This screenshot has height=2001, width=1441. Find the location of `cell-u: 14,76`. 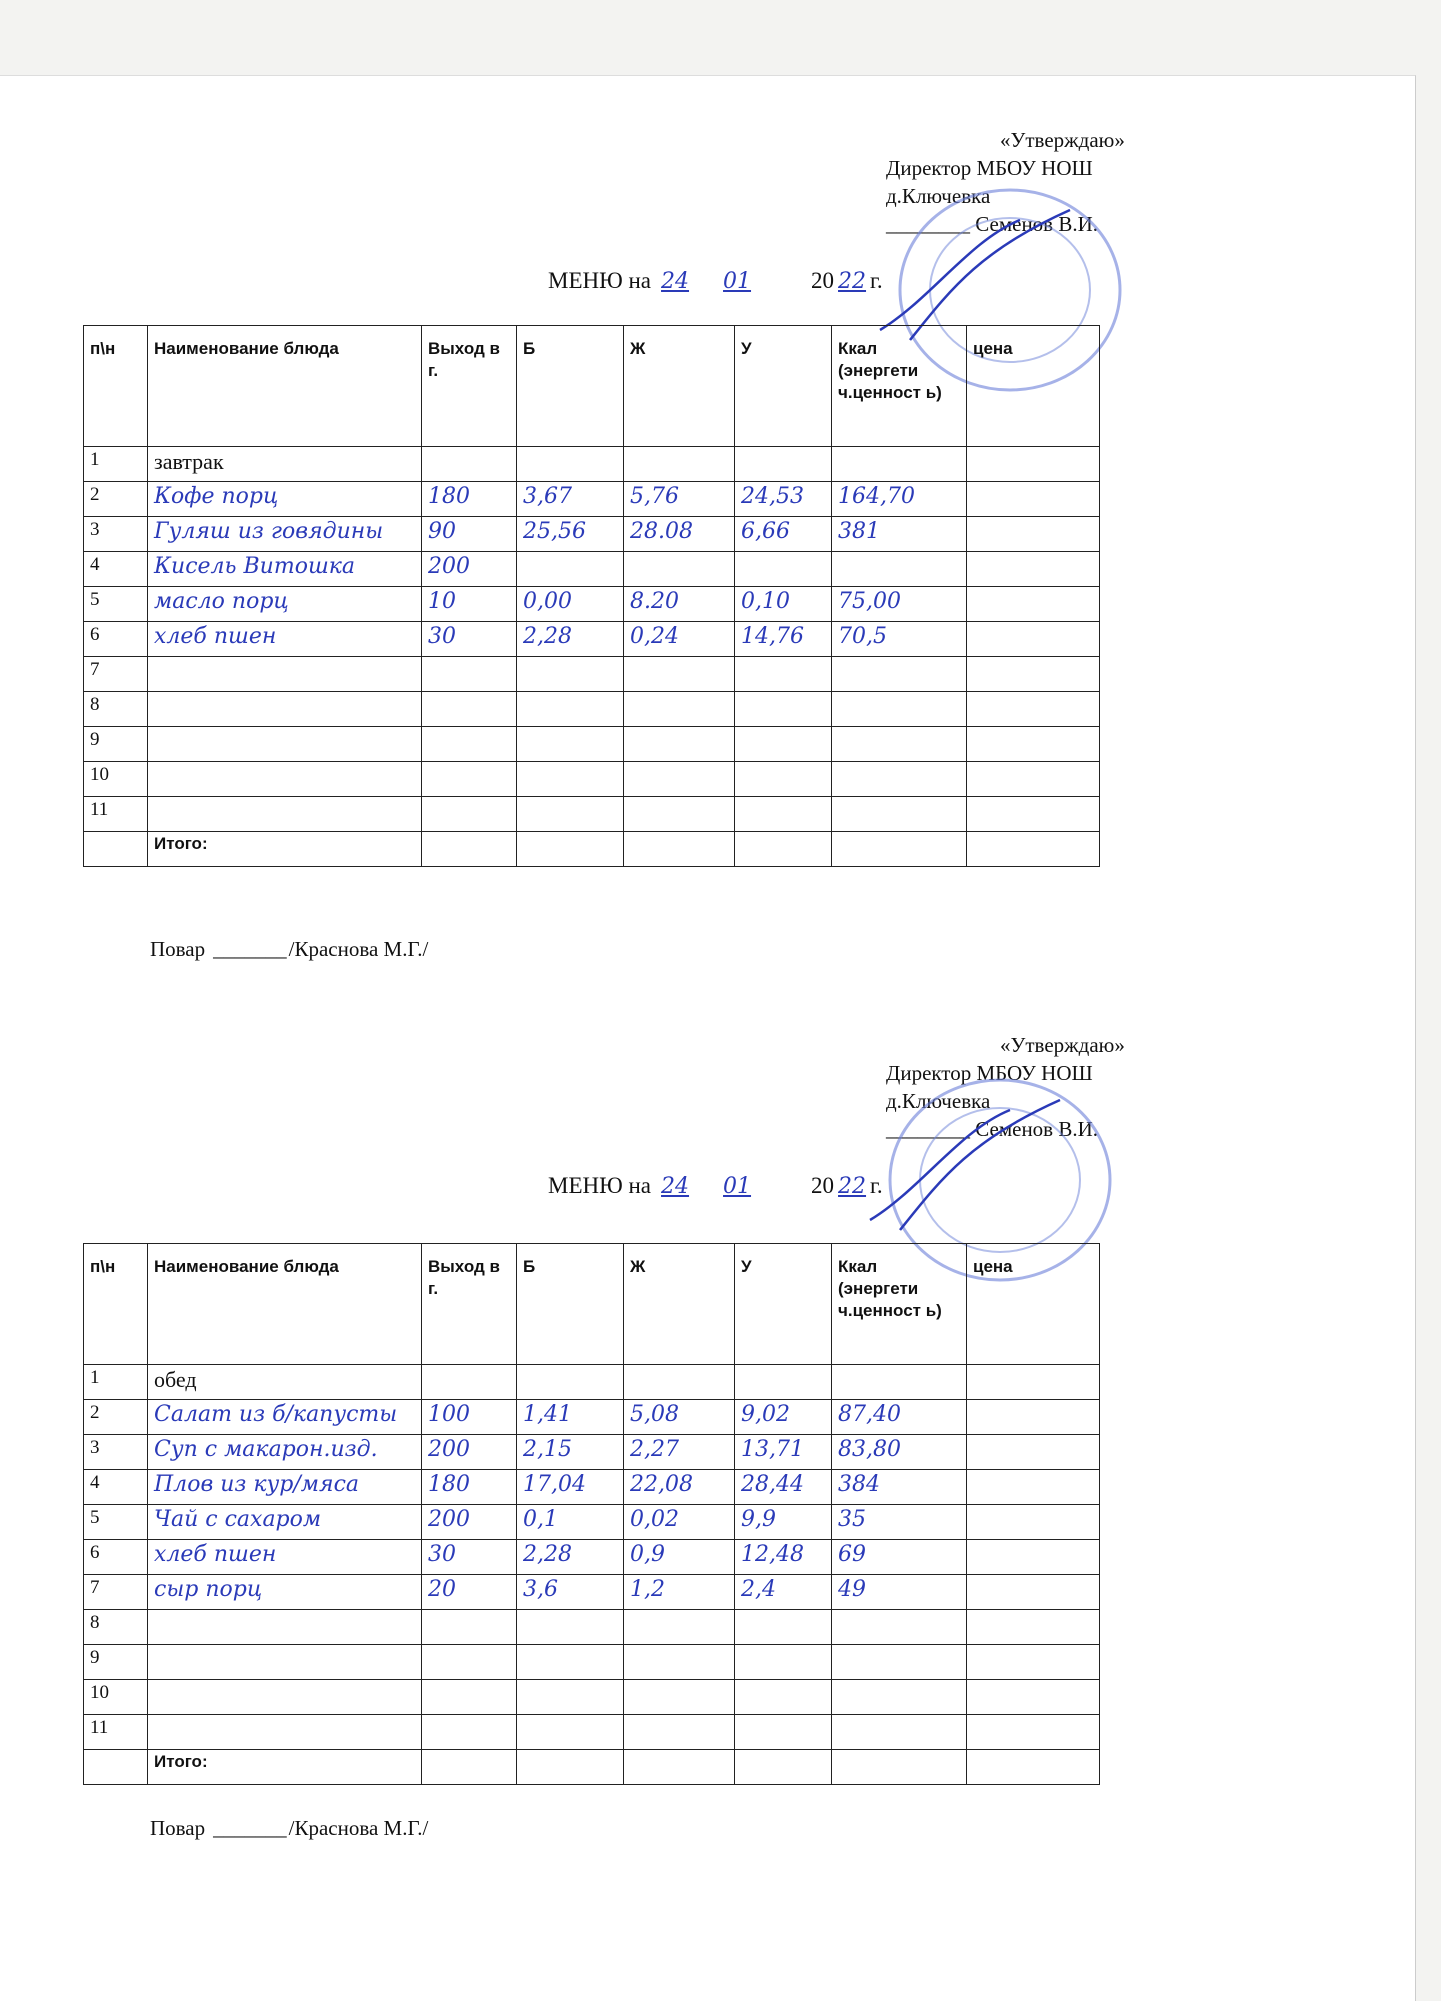

cell-u: 14,76 is located at coordinates (783, 639).